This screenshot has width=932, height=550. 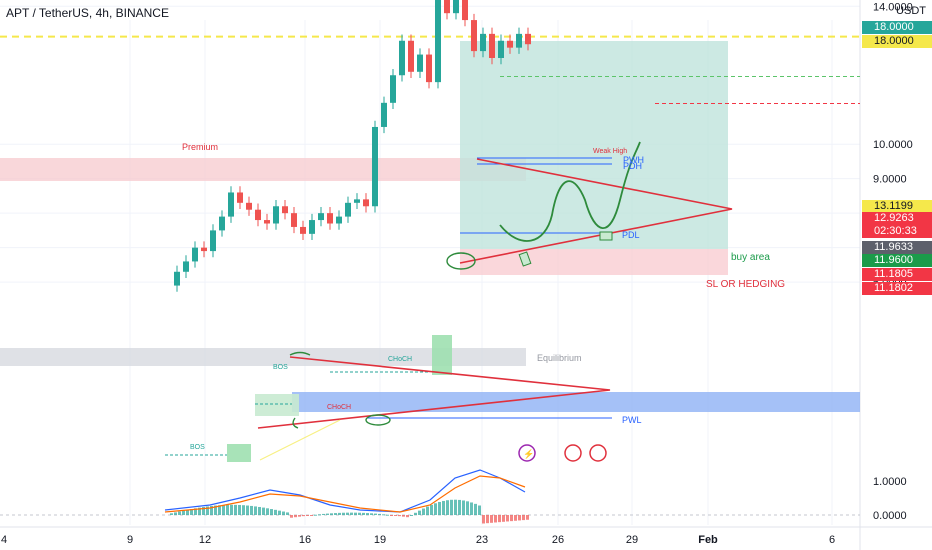 I want to click on price-tag: 18.0000, so click(x=897, y=27).